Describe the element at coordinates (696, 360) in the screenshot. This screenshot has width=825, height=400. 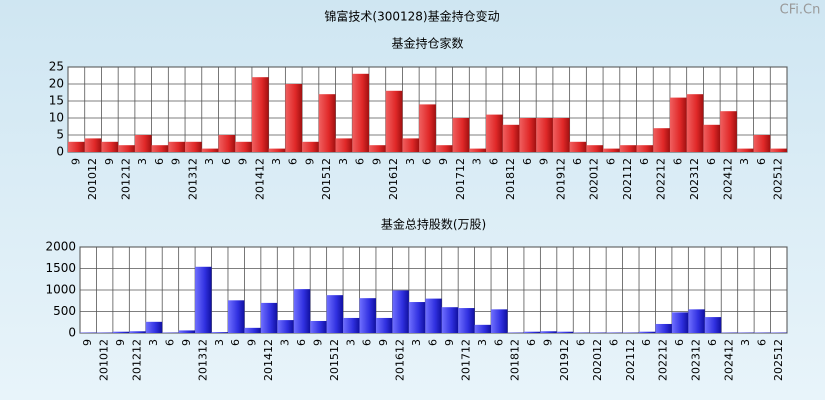
I see `x-tick-label: 202312` at that location.